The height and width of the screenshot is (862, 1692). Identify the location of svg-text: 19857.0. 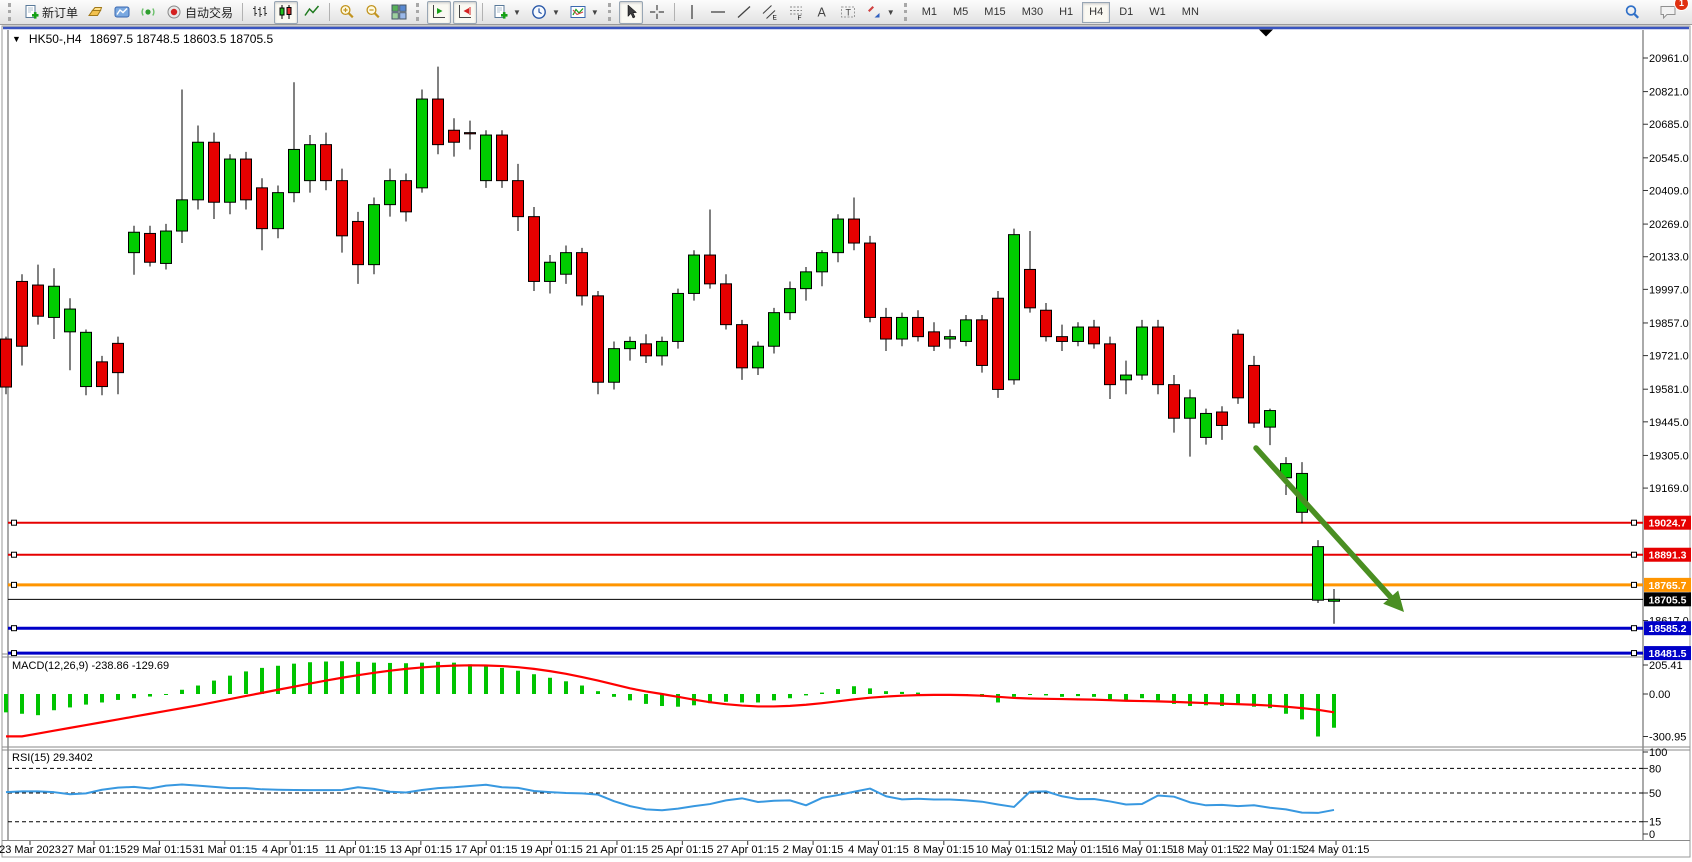
(1669, 324).